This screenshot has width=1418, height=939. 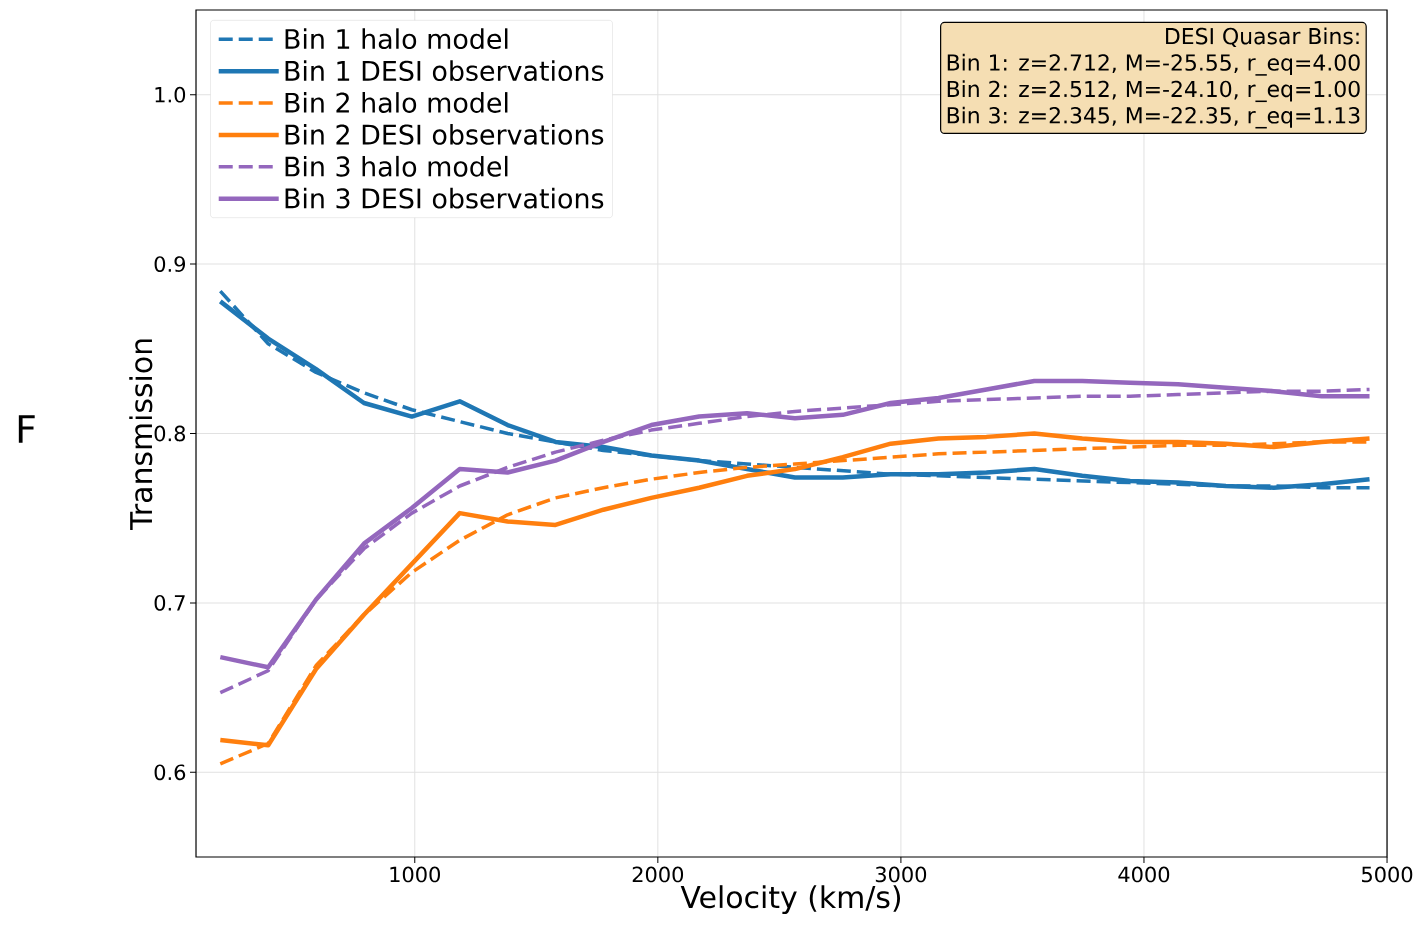 I want to click on x-tick-label: 3000, so click(x=901, y=874).